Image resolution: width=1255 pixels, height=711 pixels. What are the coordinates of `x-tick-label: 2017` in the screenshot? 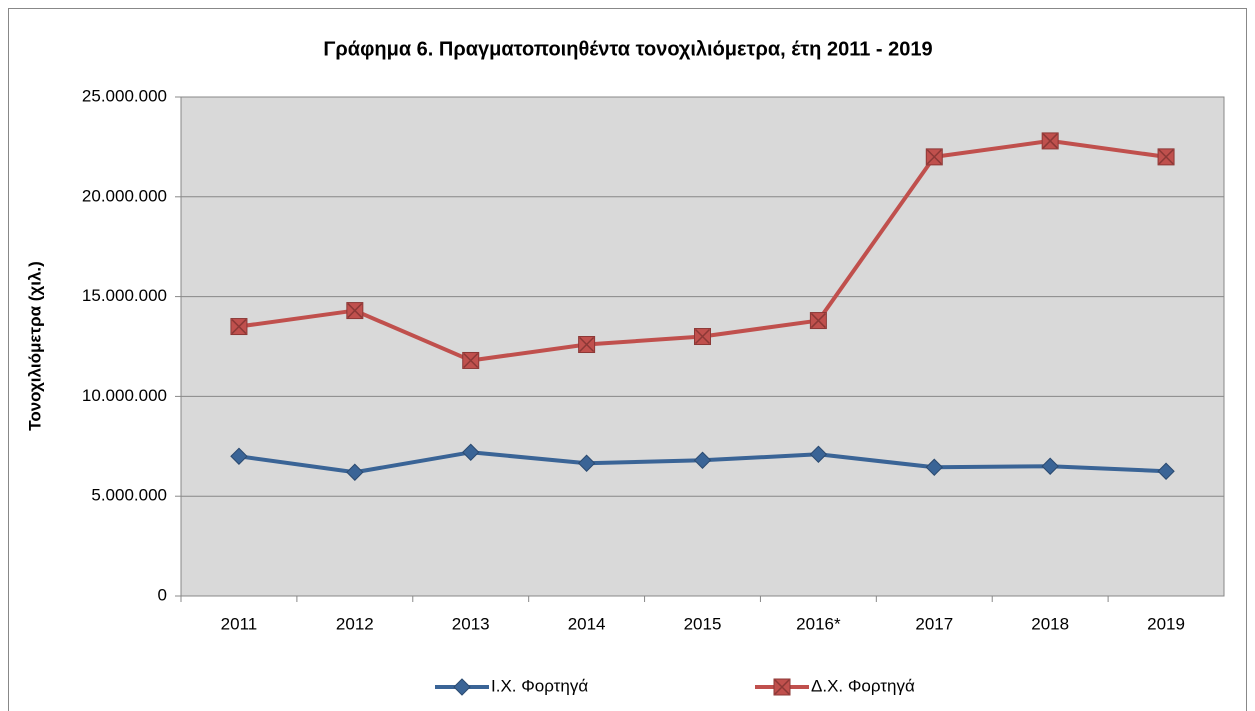 It's located at (934, 623).